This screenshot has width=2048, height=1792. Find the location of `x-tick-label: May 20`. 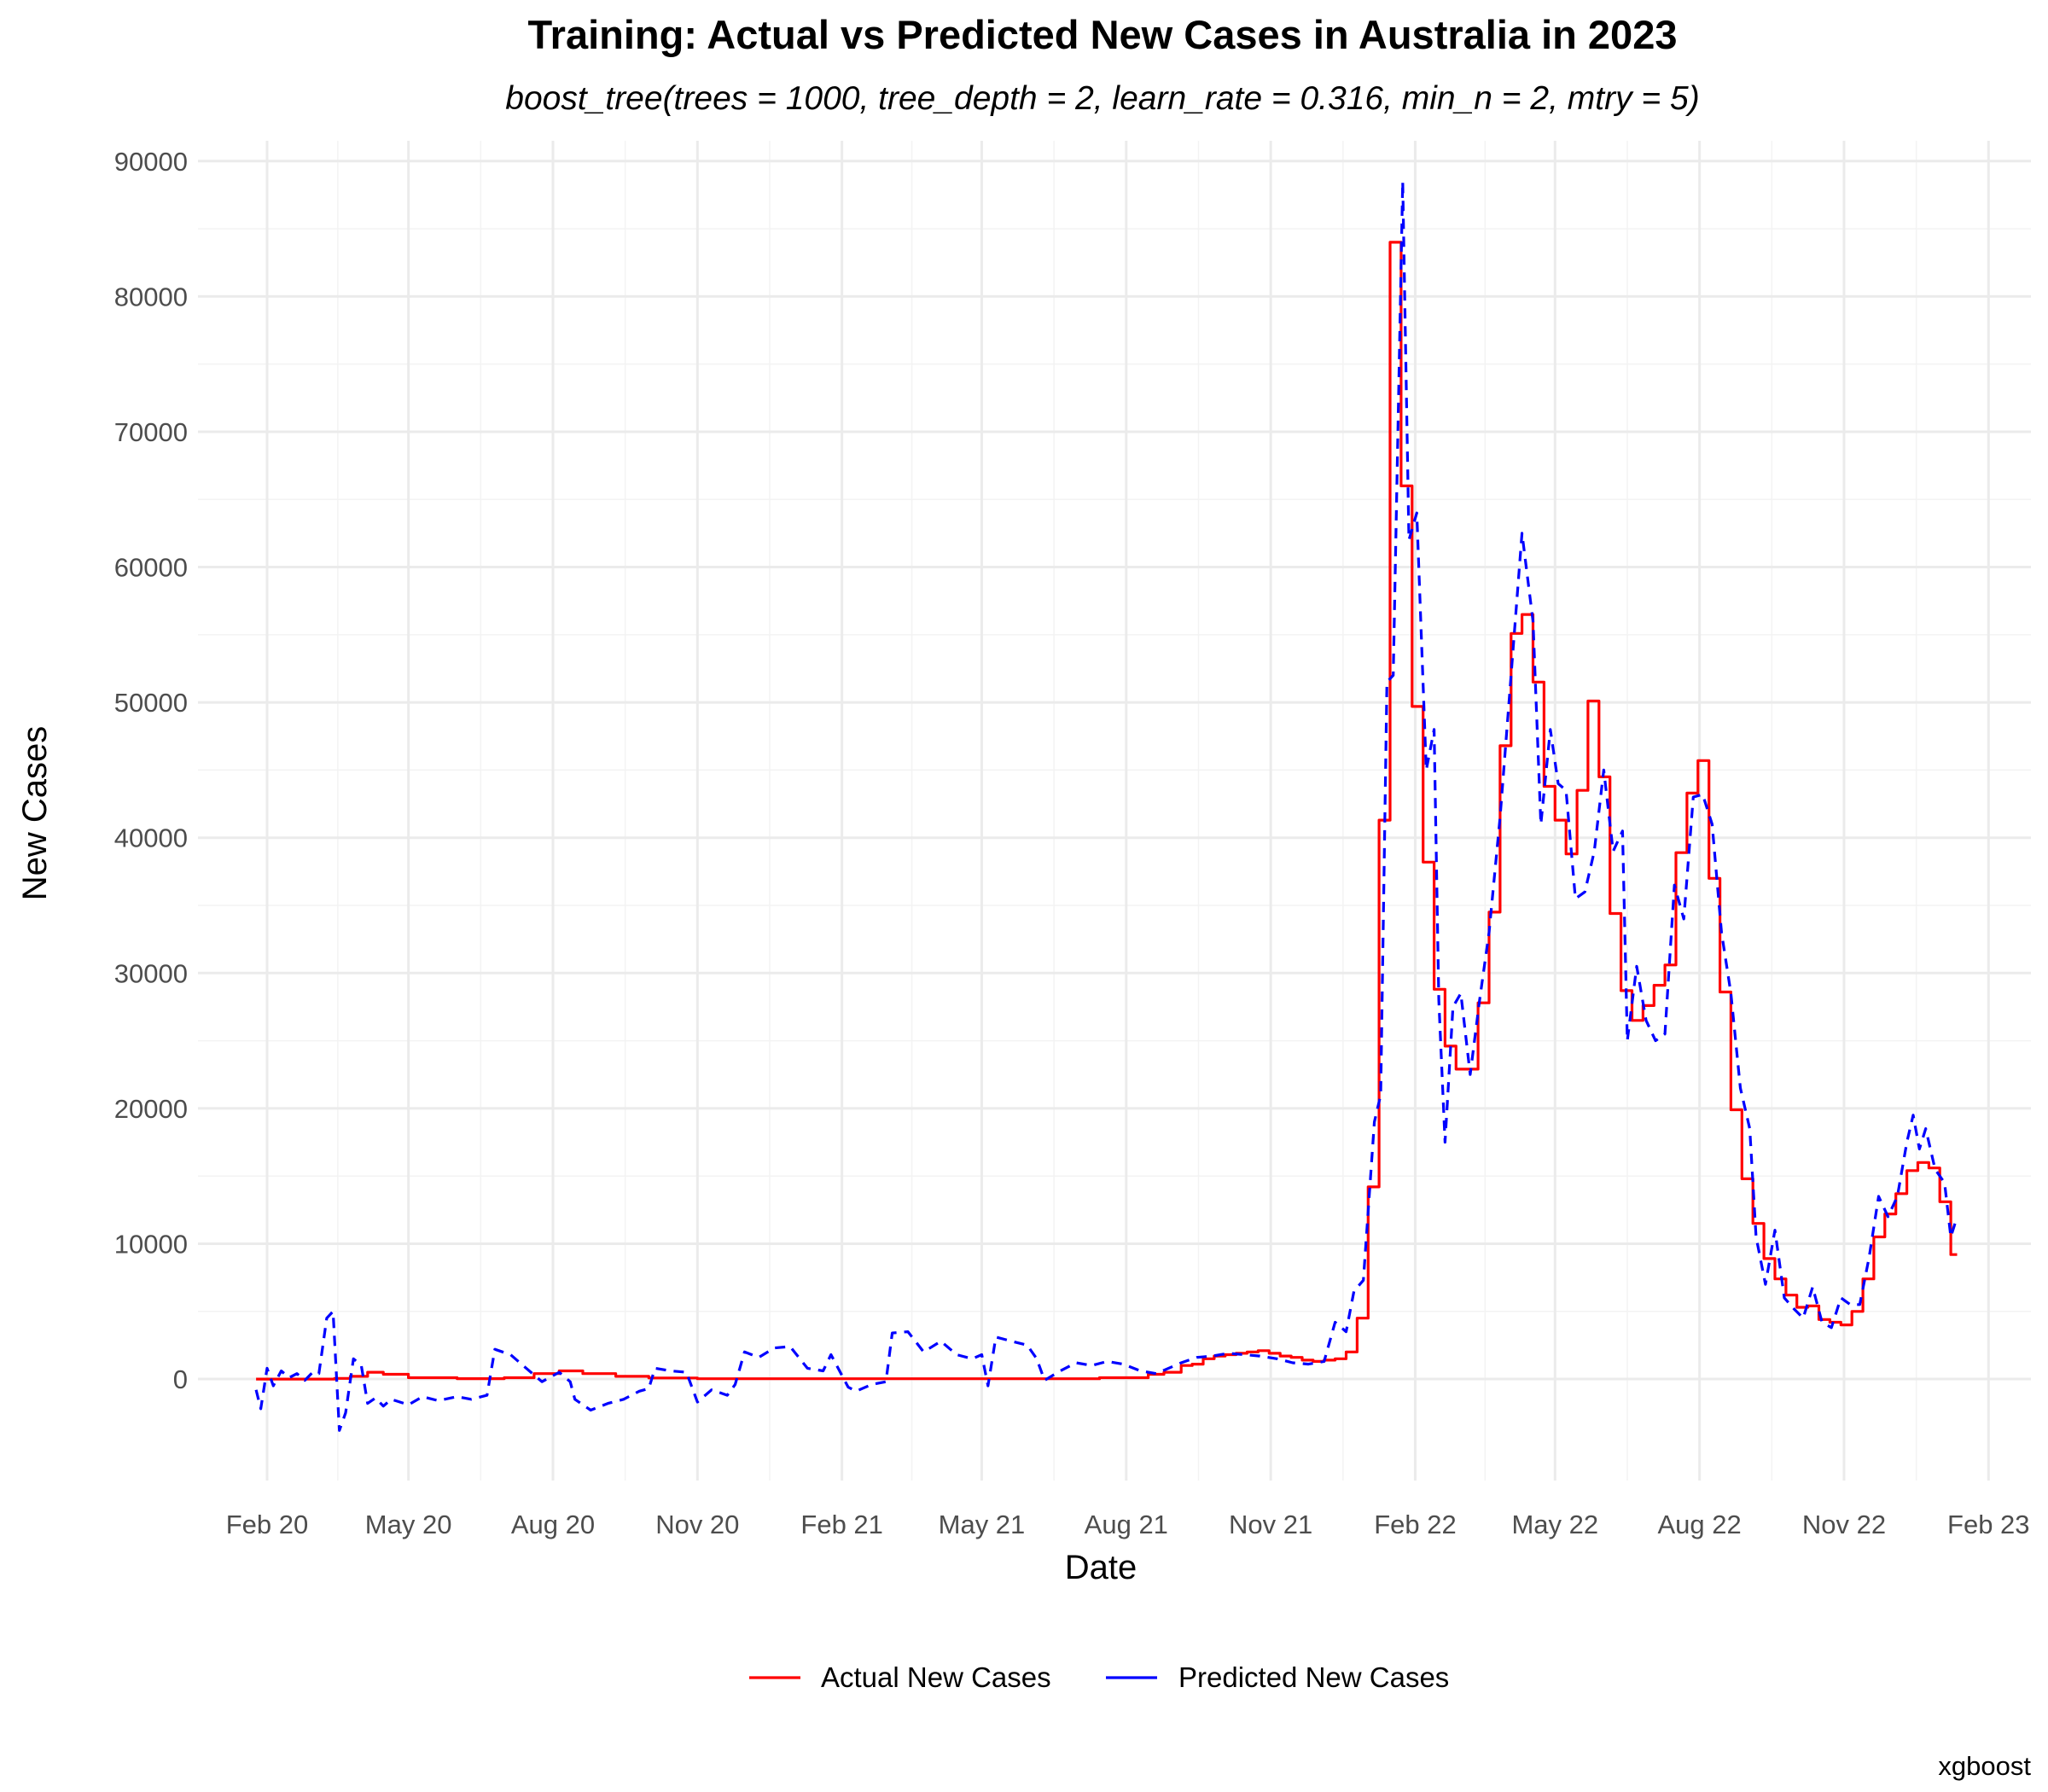

x-tick-label: May 20 is located at coordinates (408, 1524).